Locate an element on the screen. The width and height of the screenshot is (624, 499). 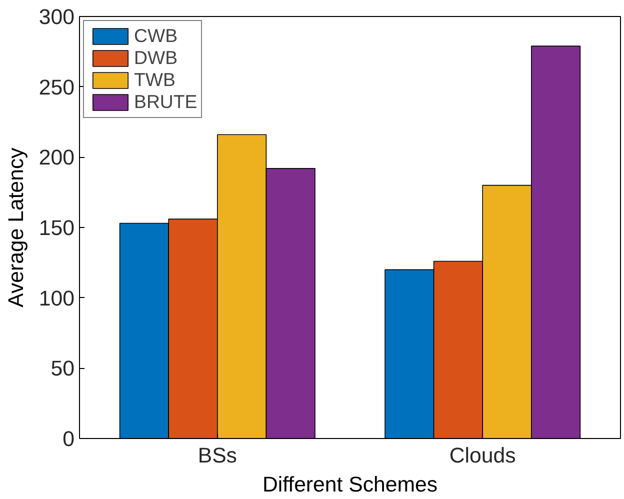
x-tick-label: BSs is located at coordinates (217, 456).